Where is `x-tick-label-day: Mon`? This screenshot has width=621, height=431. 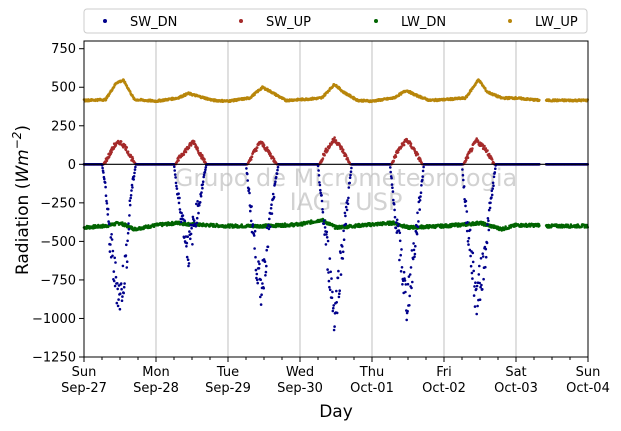 x-tick-label-day: Mon is located at coordinates (155, 372).